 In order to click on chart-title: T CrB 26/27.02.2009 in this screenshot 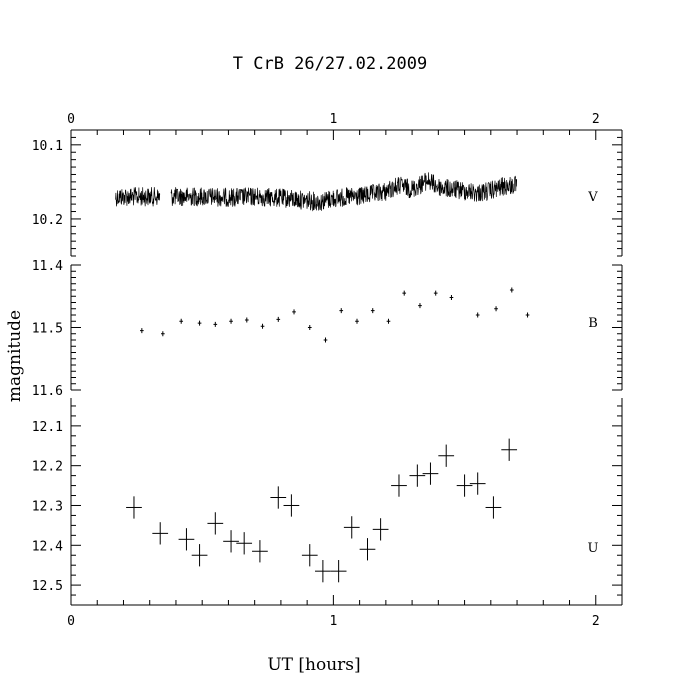, I will do `click(330, 64)`.